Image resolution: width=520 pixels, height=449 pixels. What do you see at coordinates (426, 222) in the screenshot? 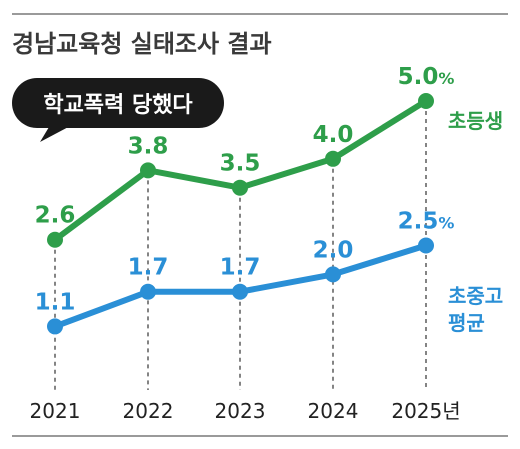
I see `data-label: 2.5%` at bounding box center [426, 222].